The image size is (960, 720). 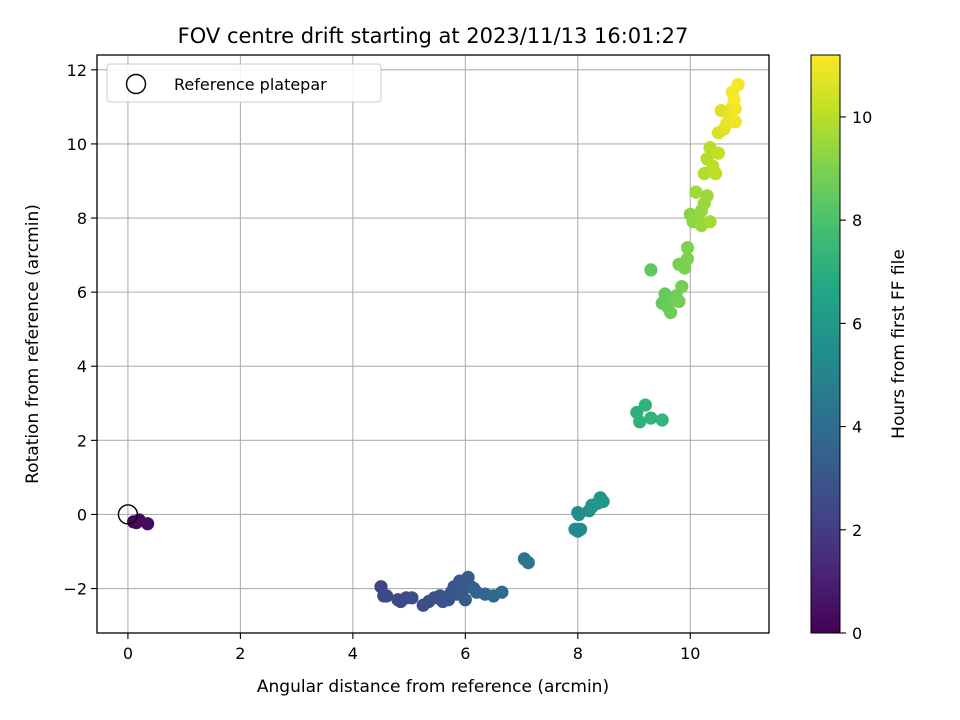 I want to click on x-axis-label: Angular distance from reference (arcmin), so click(x=433, y=687).